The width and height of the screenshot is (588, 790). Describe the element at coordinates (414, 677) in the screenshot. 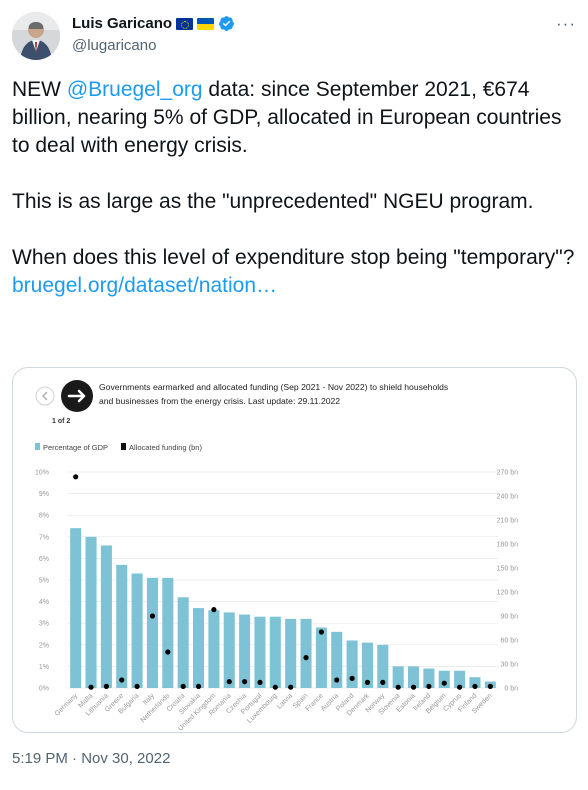

I see `bar-estonia` at that location.